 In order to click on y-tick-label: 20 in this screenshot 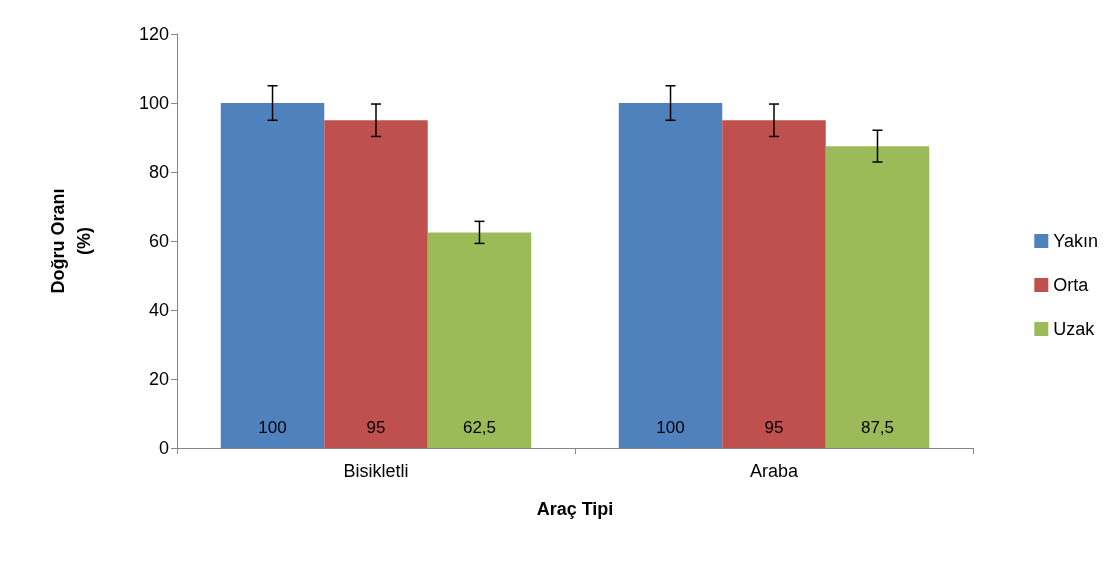, I will do `click(158, 379)`.